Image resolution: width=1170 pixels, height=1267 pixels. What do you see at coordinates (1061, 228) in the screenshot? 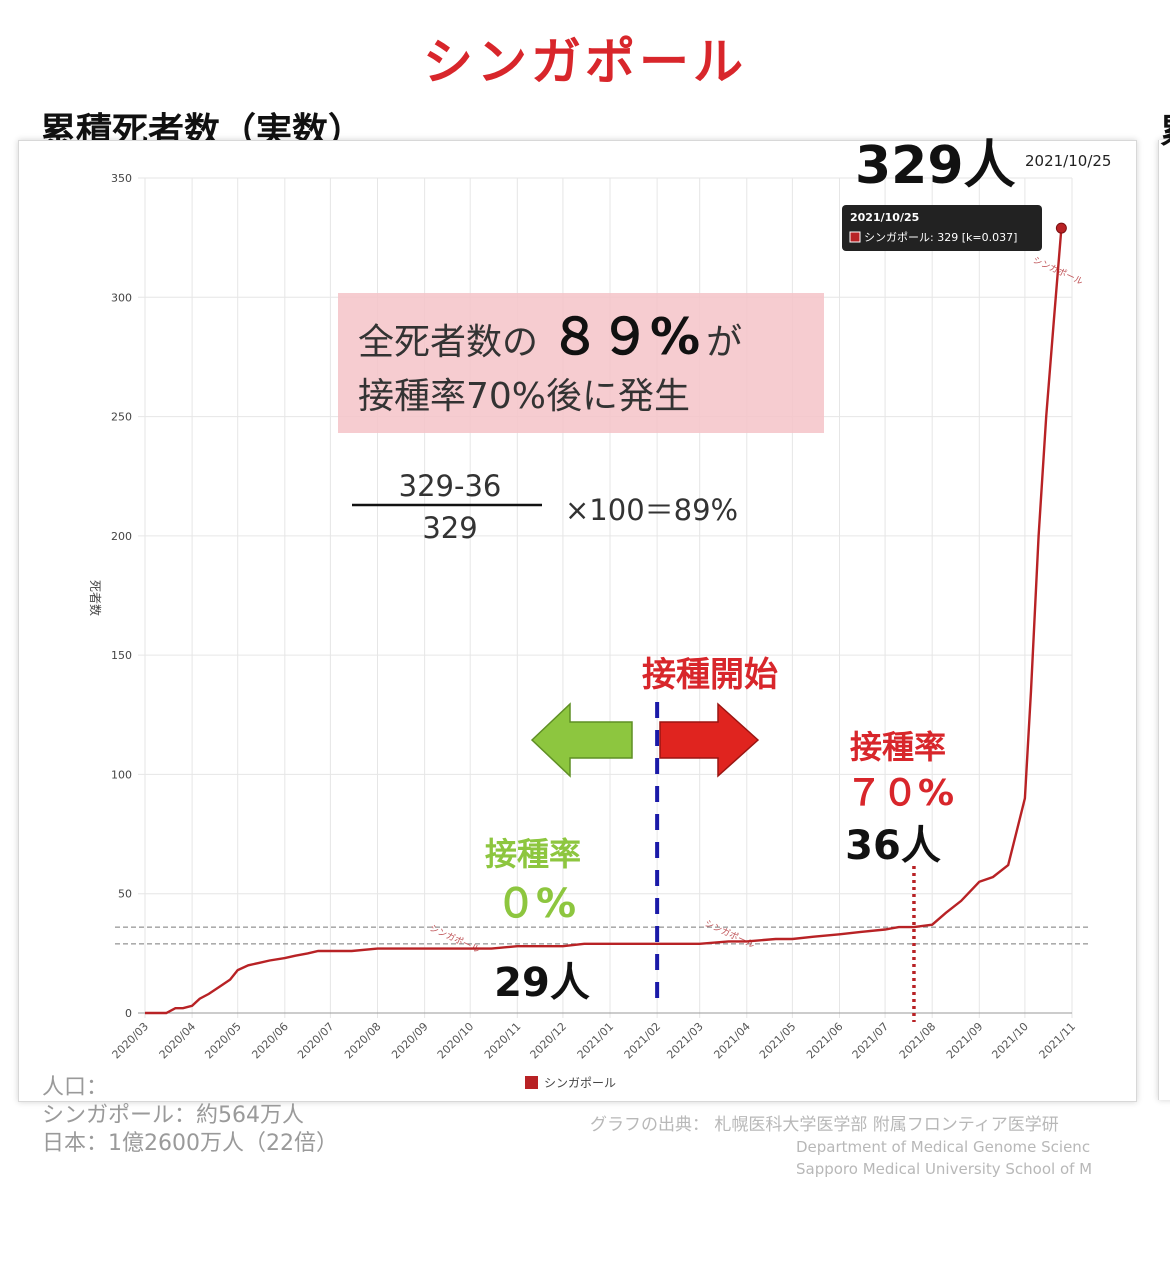
I see `last-data-point` at bounding box center [1061, 228].